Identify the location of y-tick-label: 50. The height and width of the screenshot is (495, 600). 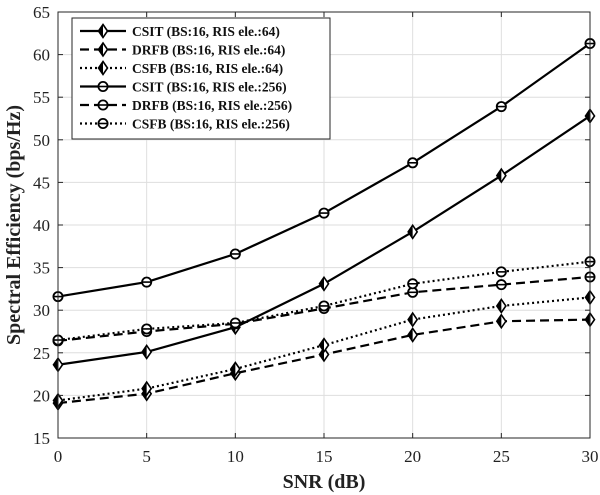
(41, 140).